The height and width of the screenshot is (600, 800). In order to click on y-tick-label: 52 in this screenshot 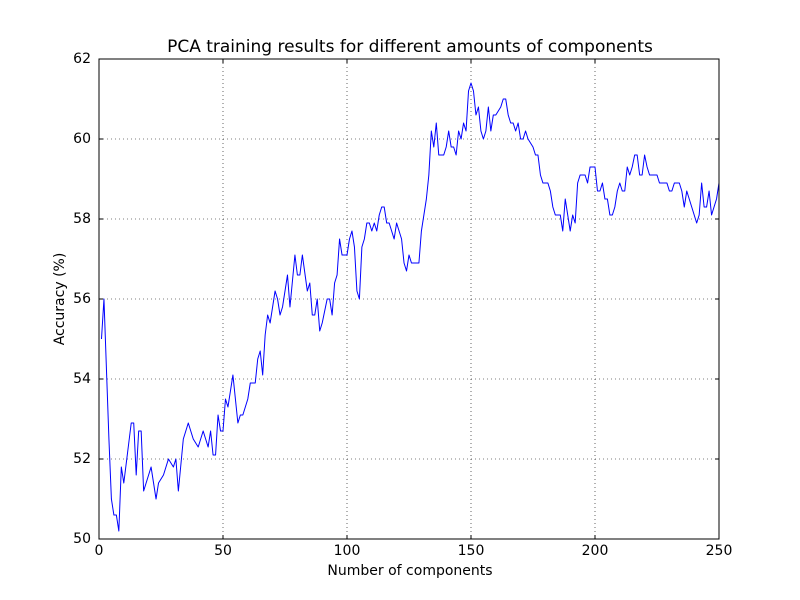, I will do `click(82, 459)`.